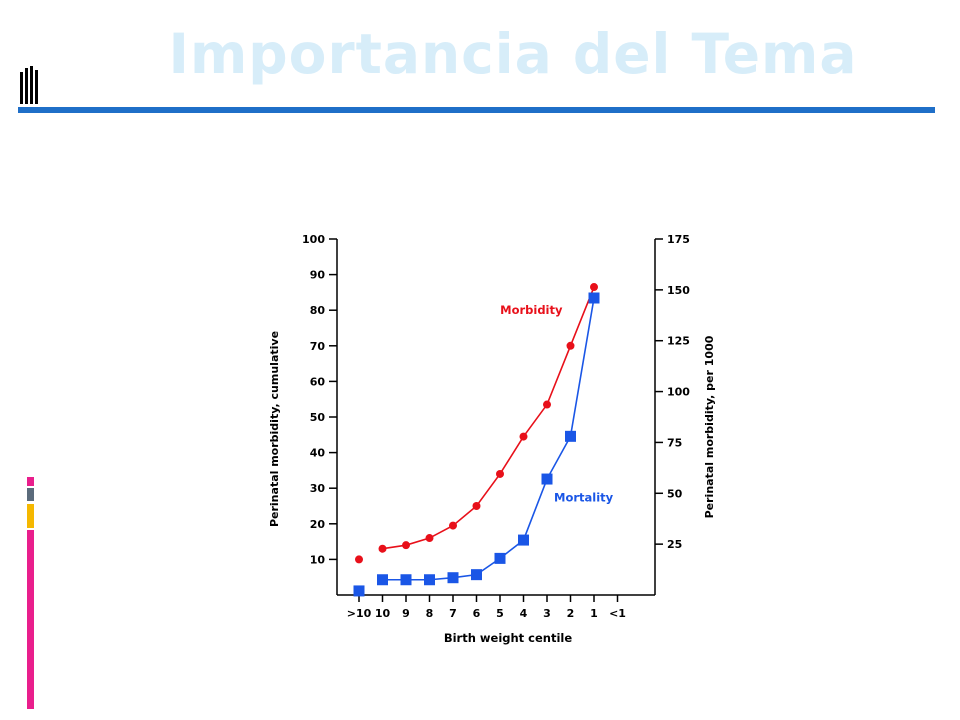  What do you see at coordinates (318, 488) in the screenshot?
I see `y-left-tick-label: 30` at bounding box center [318, 488].